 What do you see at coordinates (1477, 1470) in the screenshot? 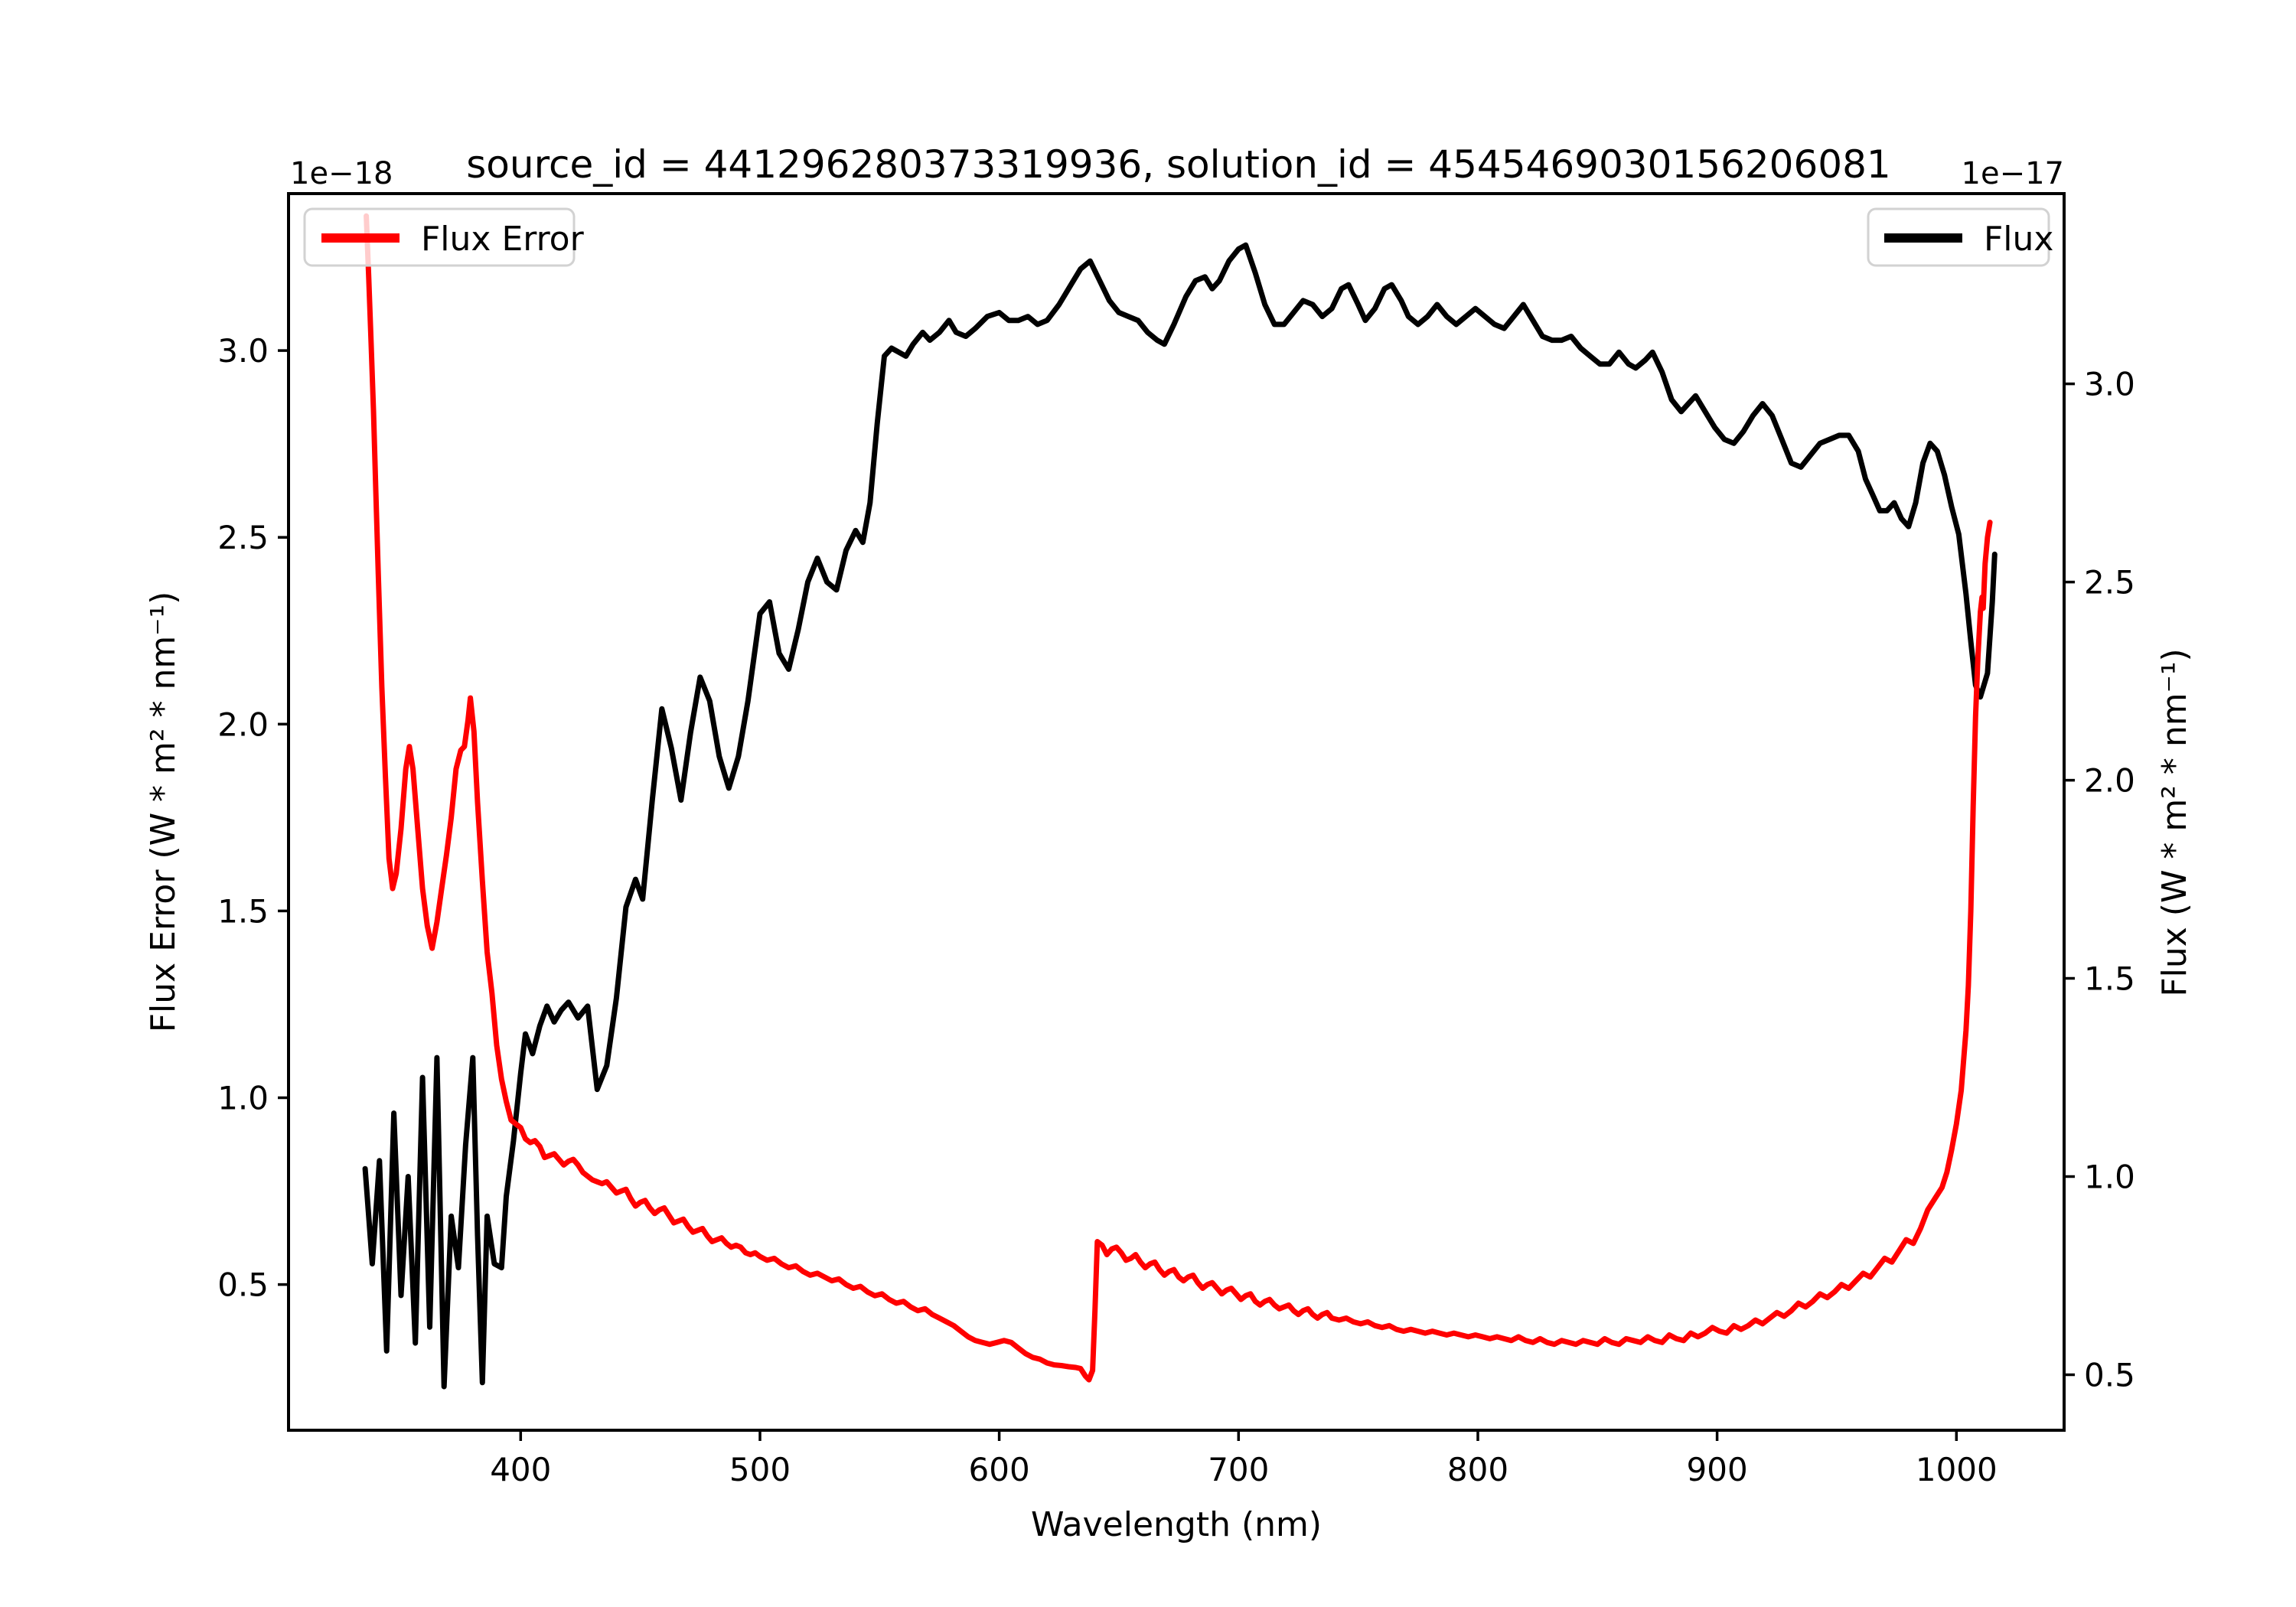
I see `x-tick-label: 800` at bounding box center [1477, 1470].